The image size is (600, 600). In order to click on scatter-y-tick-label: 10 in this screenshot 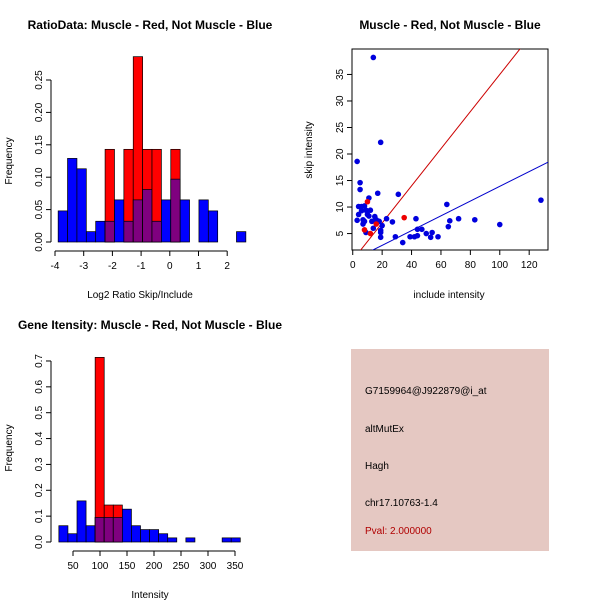, I will do `click(340, 207)`.